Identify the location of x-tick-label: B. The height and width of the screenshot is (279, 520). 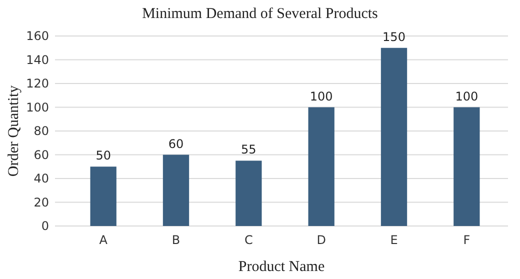
(176, 240).